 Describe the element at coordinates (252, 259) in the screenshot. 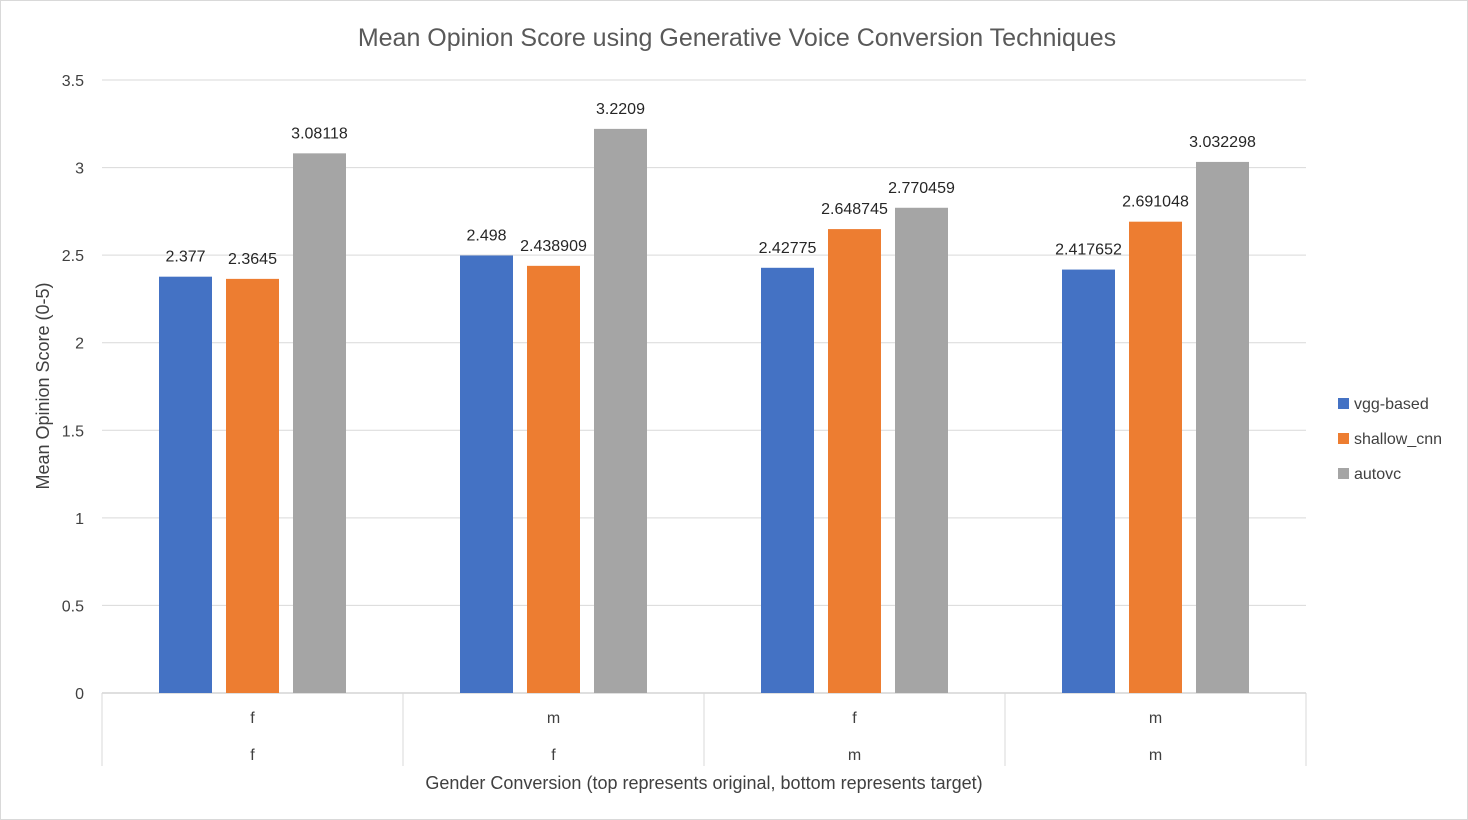

I see `data-label-shallow_cnn: 2.3645` at that location.